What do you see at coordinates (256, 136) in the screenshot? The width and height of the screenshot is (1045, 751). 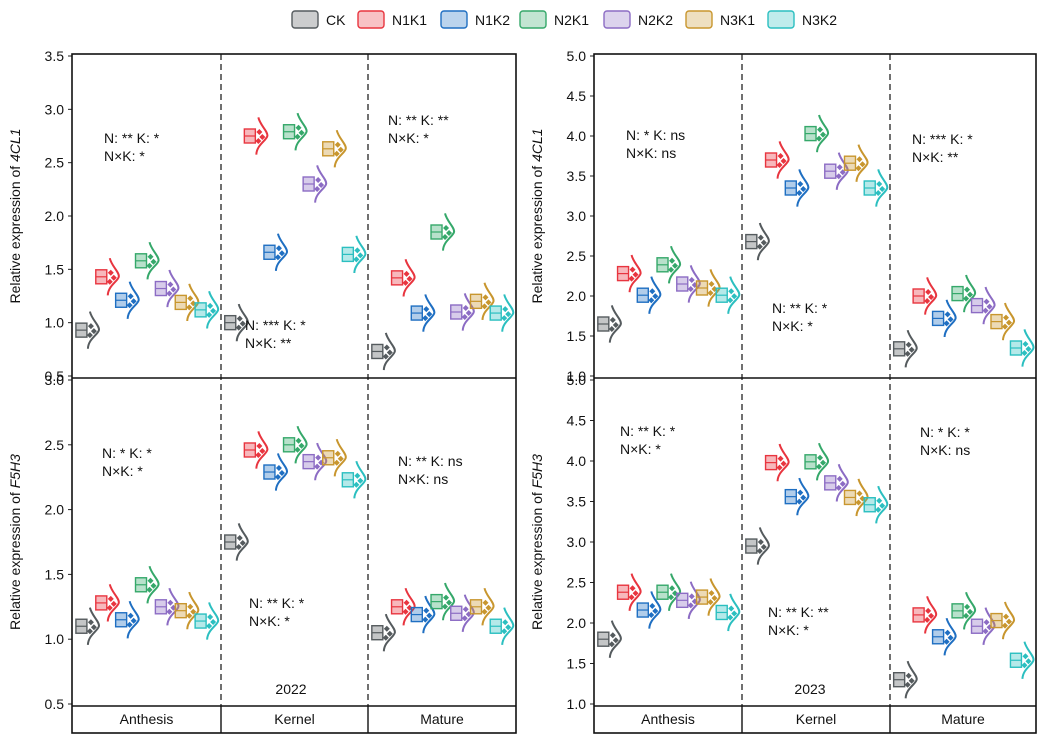 I see `mark-n1k1` at bounding box center [256, 136].